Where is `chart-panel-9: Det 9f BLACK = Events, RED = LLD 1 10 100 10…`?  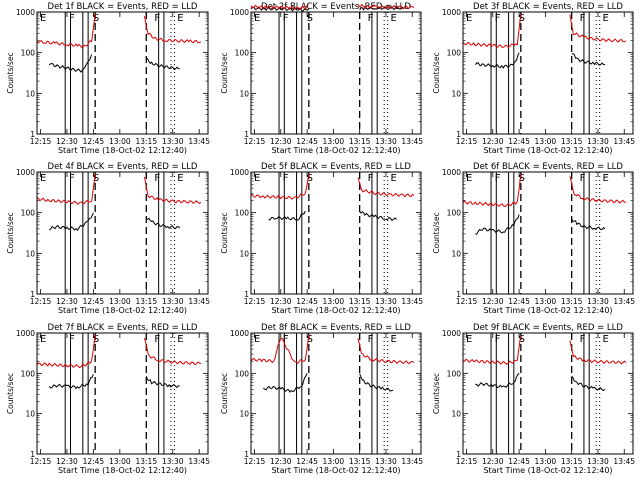 chart-panel-9: Det 9f BLACK = Events, RED = LLD 1 10 100 10… is located at coordinates (533, 399).